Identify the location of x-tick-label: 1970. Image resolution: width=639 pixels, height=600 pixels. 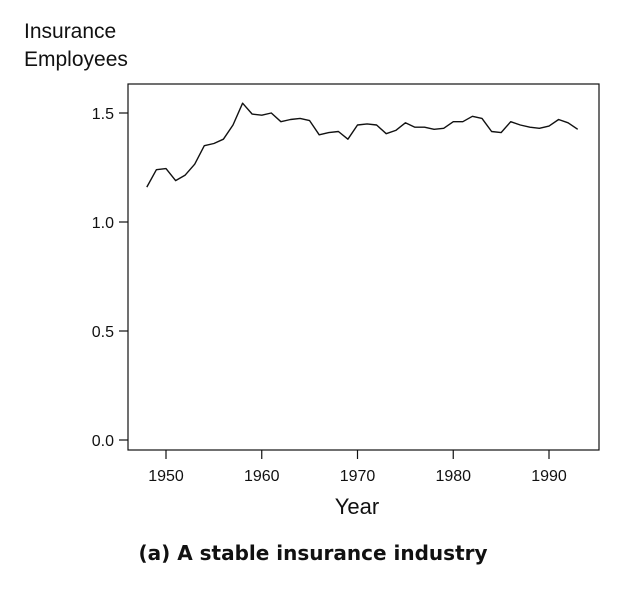
(358, 476).